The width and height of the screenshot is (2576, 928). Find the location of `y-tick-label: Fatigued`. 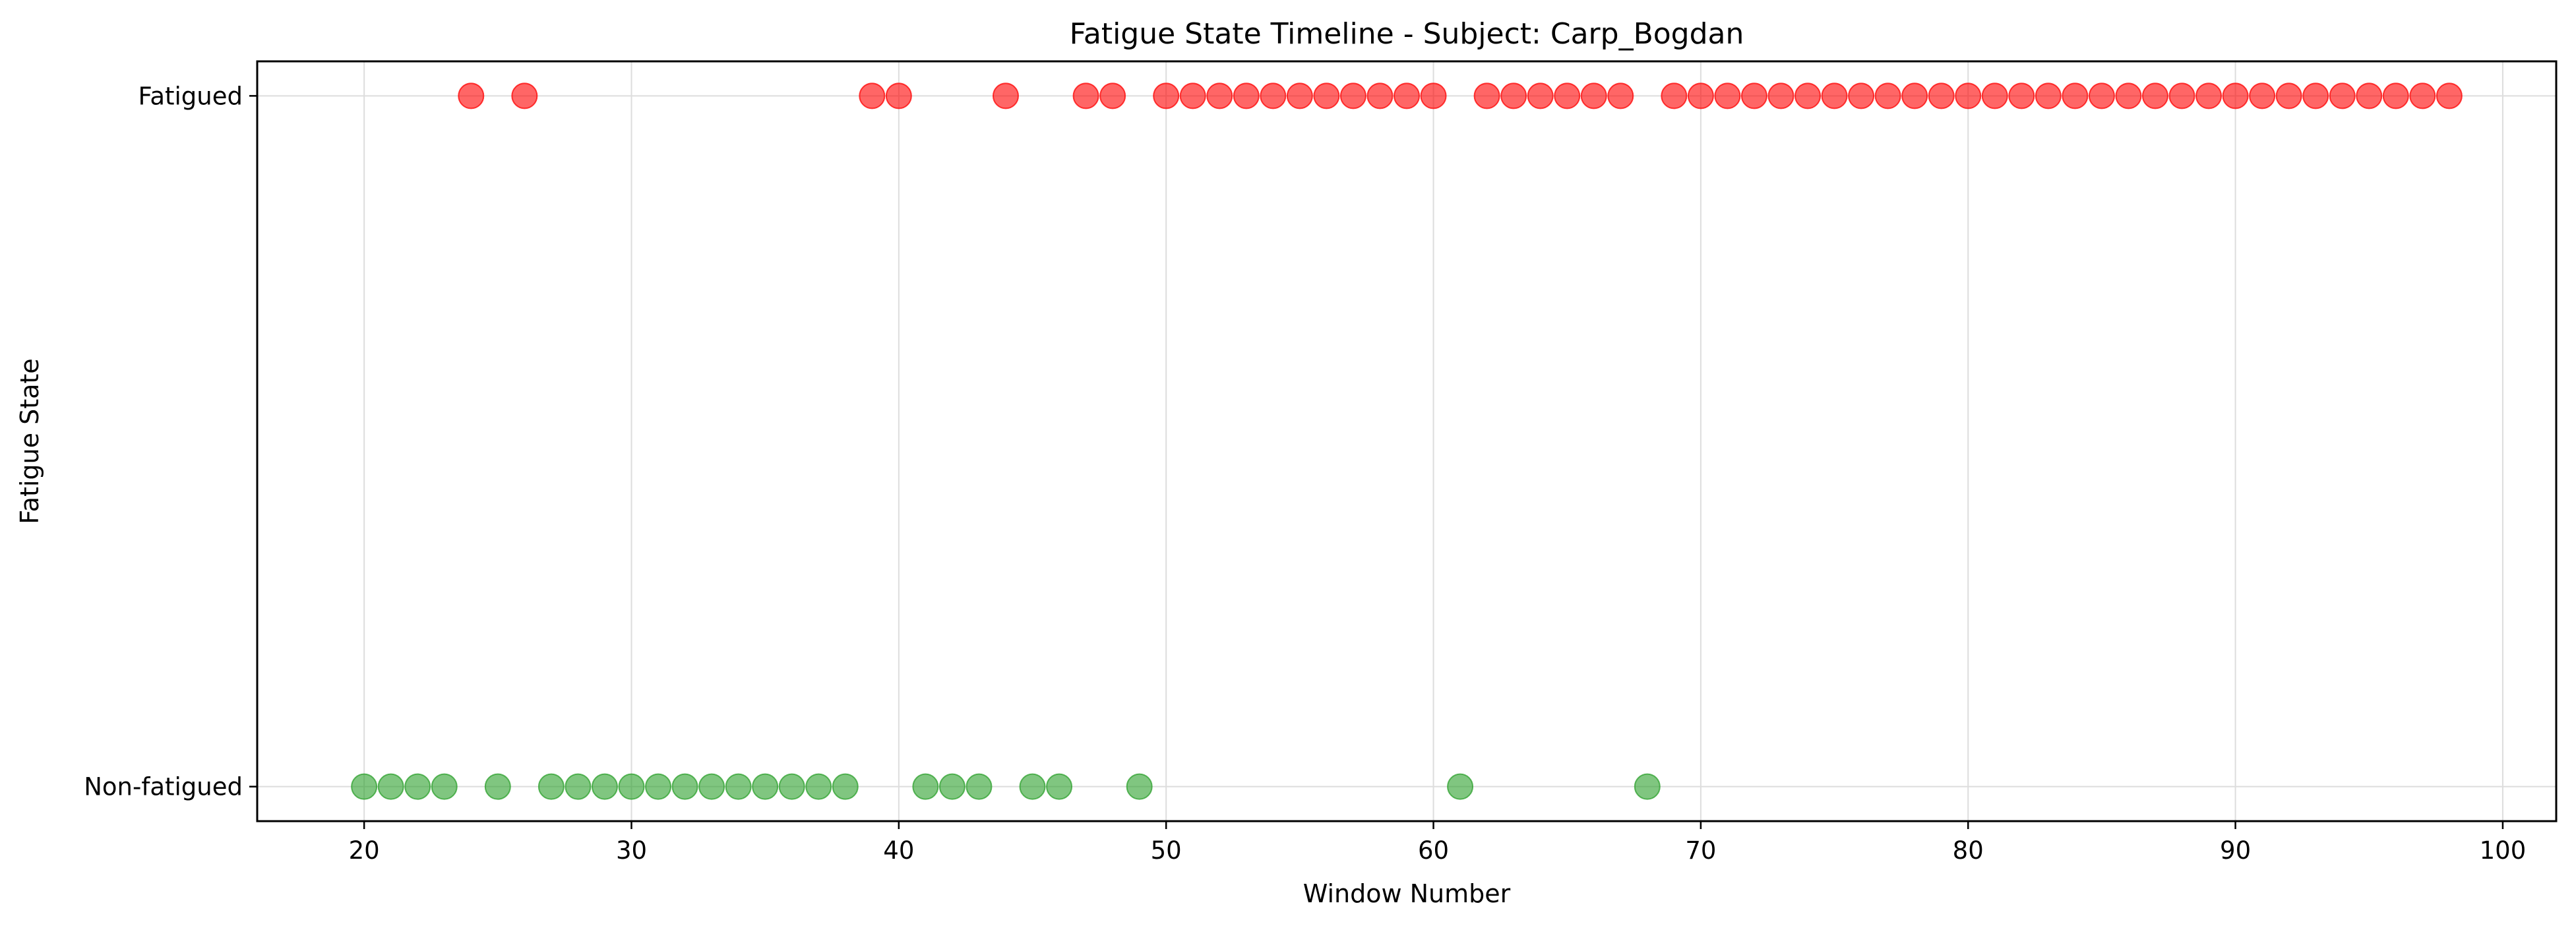

y-tick-label: Fatigued is located at coordinates (190, 96).